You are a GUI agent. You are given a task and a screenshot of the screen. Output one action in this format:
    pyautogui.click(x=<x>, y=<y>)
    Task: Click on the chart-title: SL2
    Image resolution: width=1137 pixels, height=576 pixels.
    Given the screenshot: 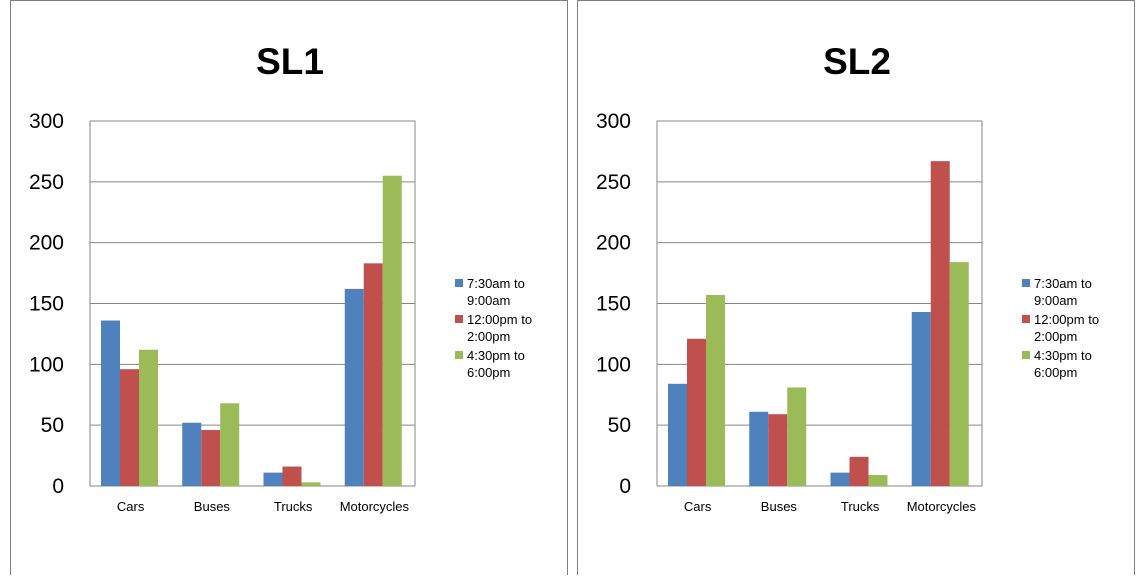 What is the action you would take?
    pyautogui.click(x=857, y=61)
    